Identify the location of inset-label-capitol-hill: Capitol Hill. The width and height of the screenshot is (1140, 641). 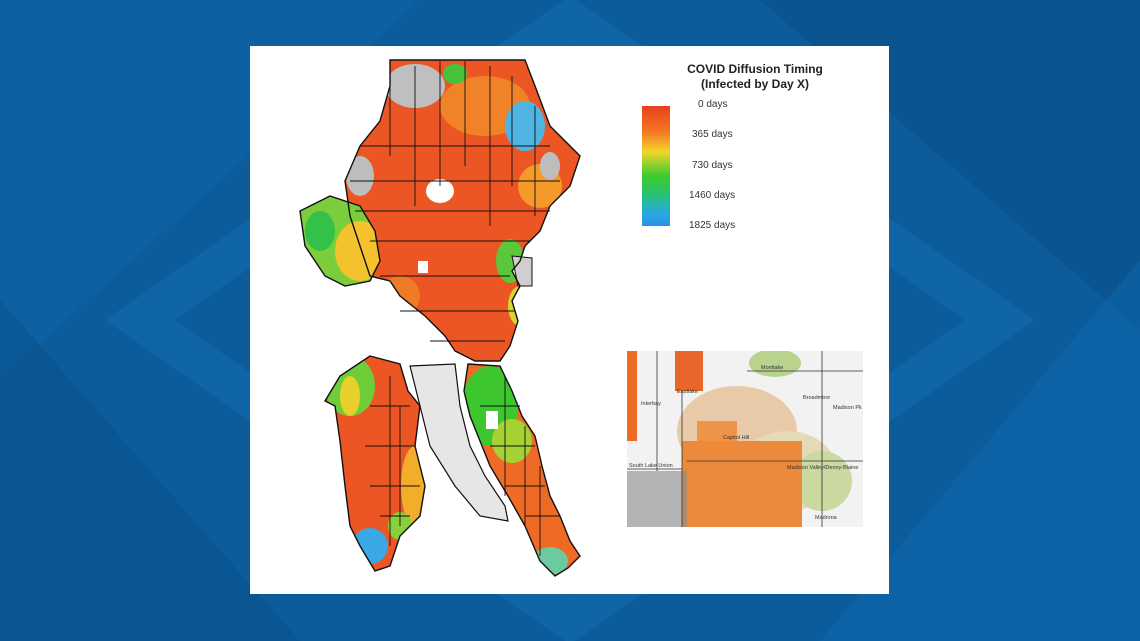
(736, 438).